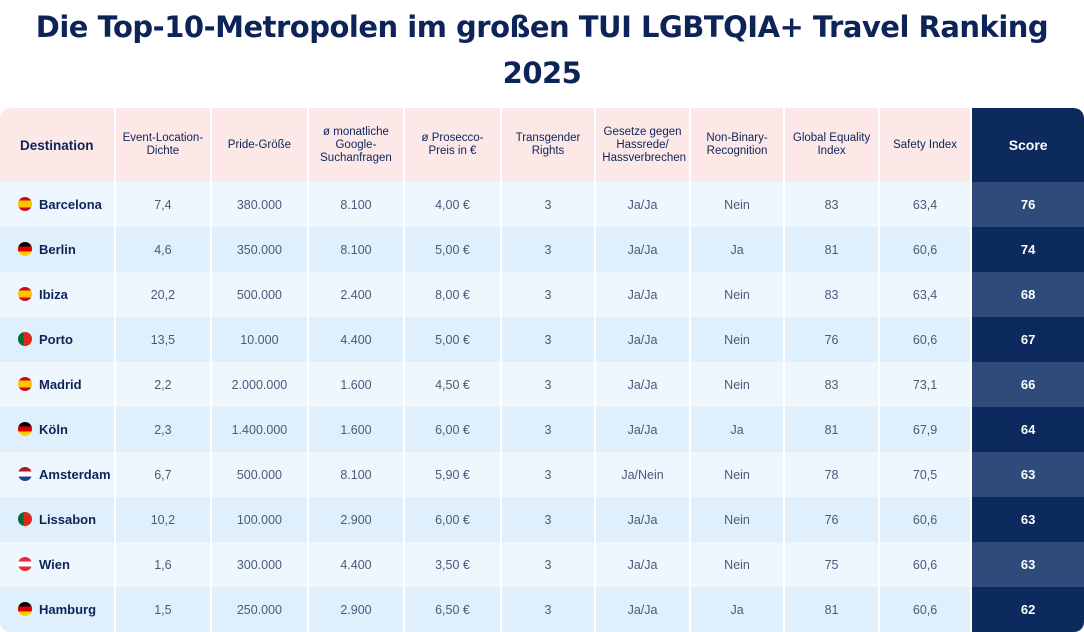 The height and width of the screenshot is (632, 1084). What do you see at coordinates (1027, 145) in the screenshot?
I see `column-header-score: Score` at bounding box center [1027, 145].